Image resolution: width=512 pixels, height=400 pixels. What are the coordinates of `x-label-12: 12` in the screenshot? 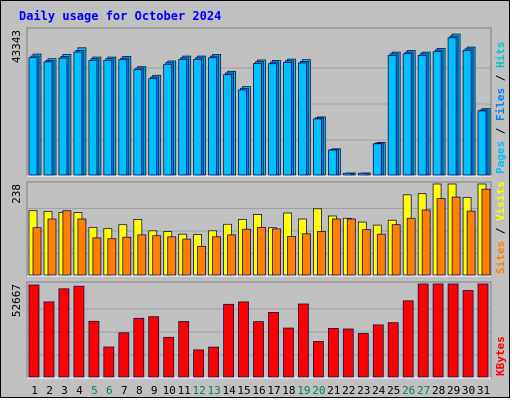 It's located at (198, 390).